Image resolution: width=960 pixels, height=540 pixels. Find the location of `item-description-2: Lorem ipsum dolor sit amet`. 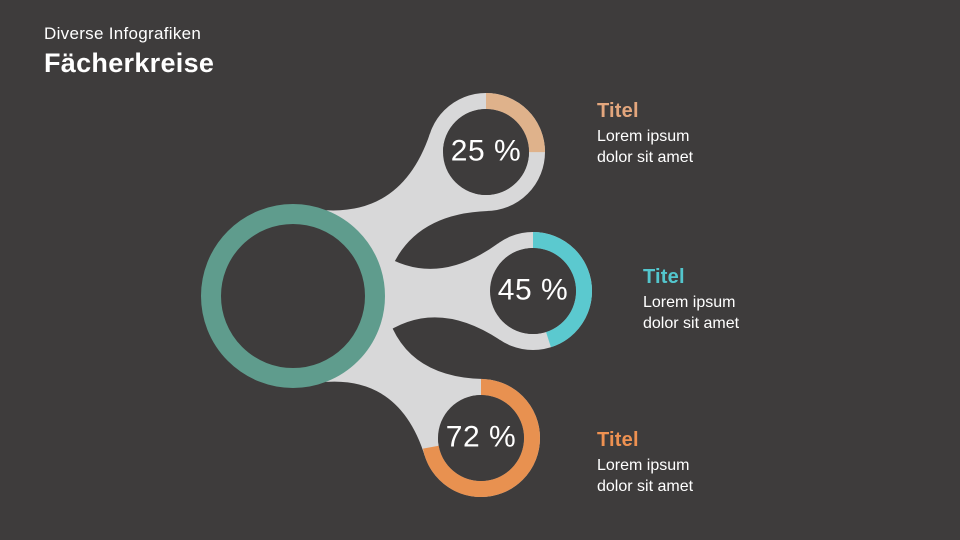

item-description-2: Lorem ipsum dolor sit amet is located at coordinates (691, 313).